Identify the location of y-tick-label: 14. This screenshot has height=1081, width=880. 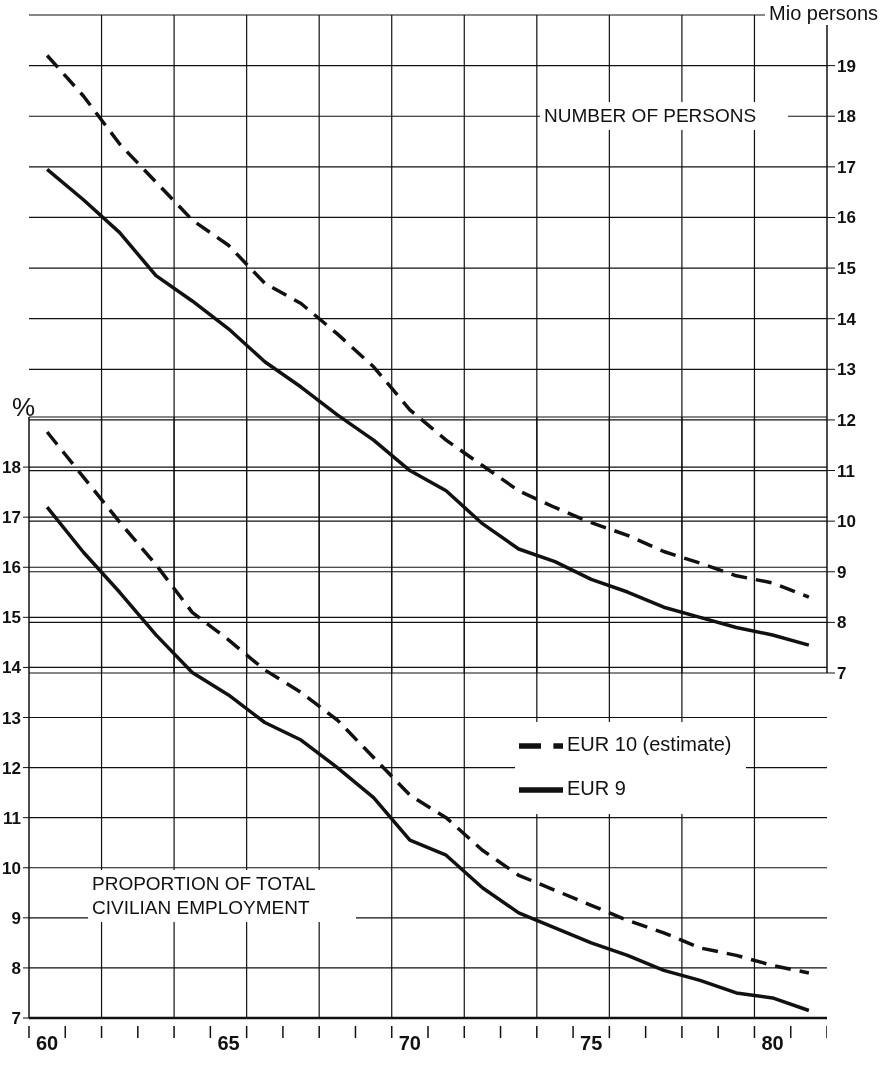
(12, 668).